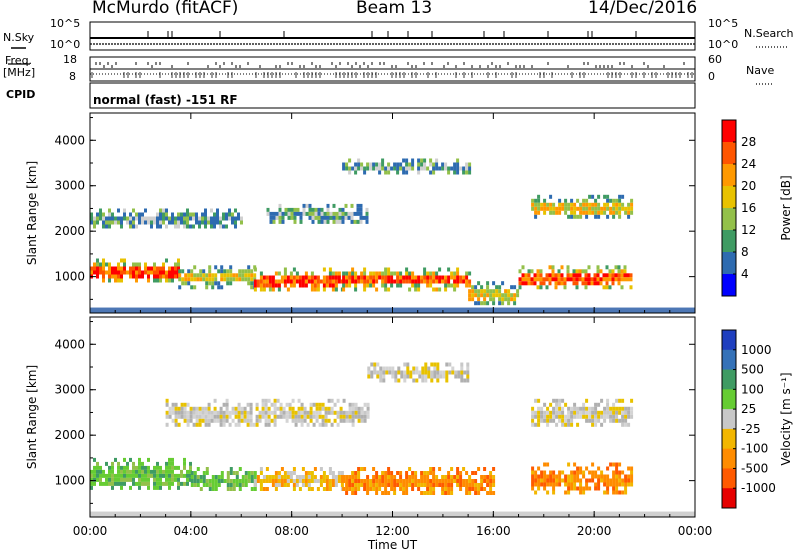  I want to click on search-axis-bottom: 10^0, so click(723, 44).